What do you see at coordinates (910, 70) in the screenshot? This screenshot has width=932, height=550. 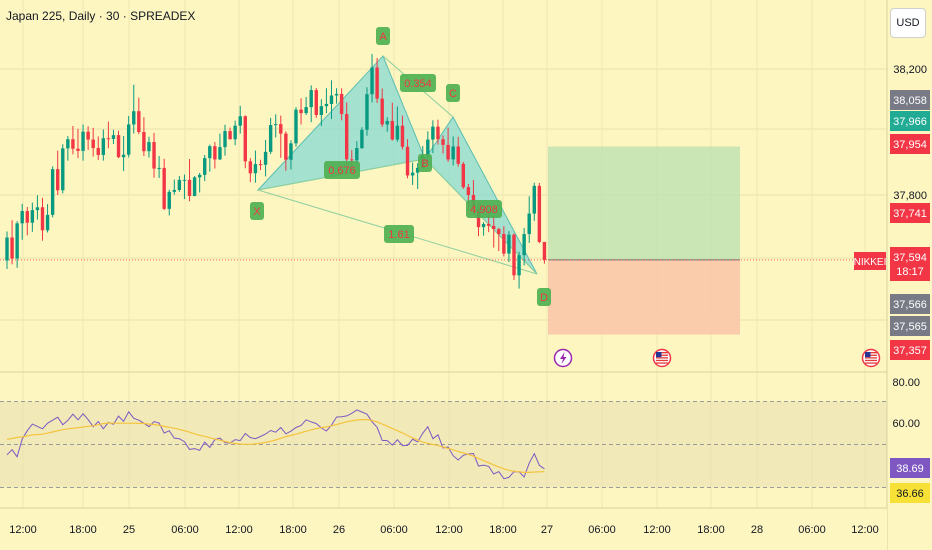 I see `price-tick-label: 38,200` at bounding box center [910, 70].